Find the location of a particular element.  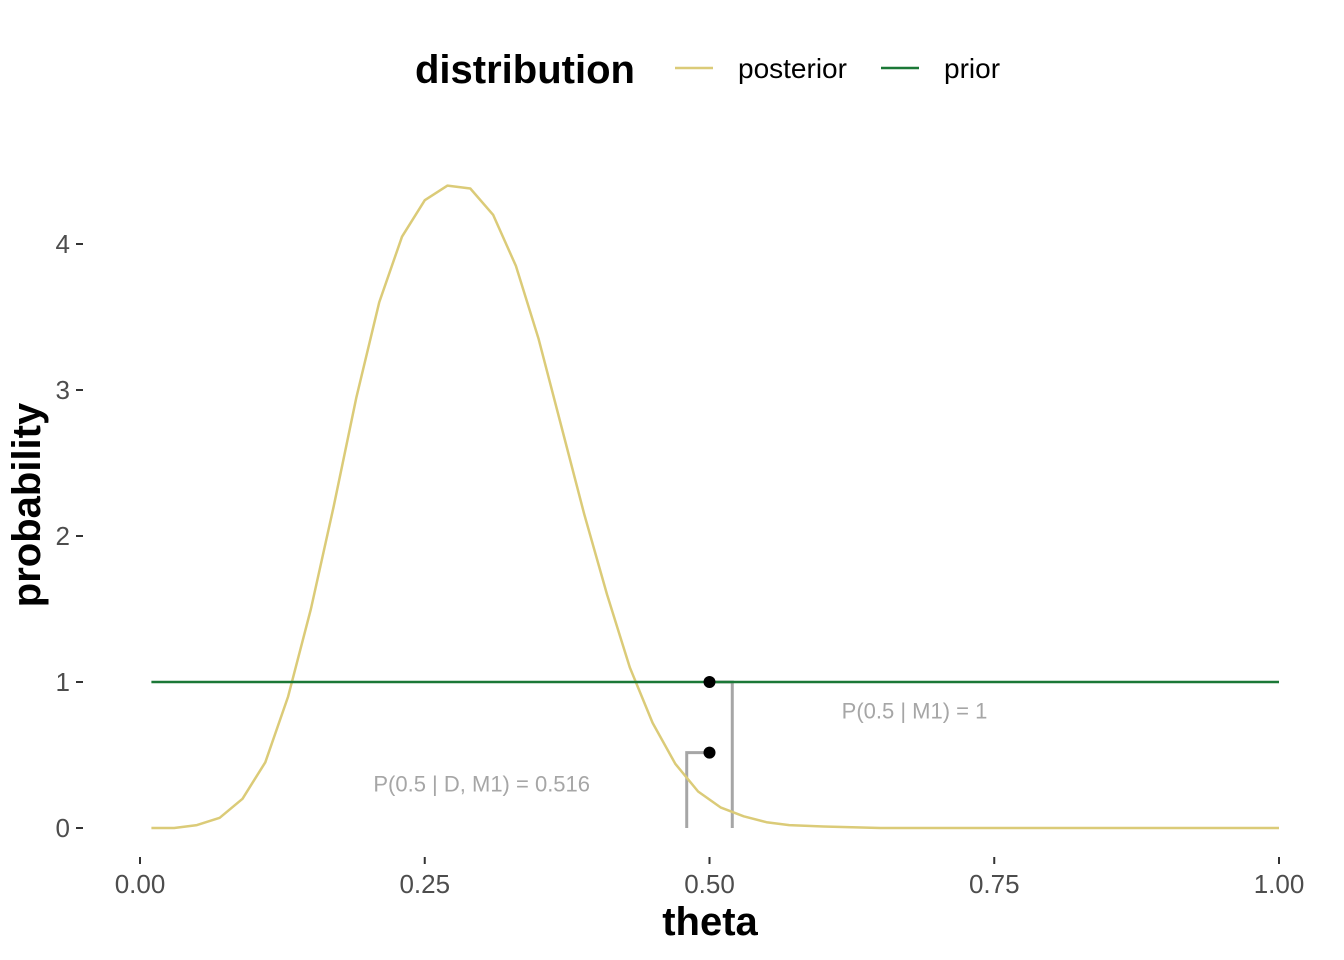

y-tick-label-1: 1 is located at coordinates (63, 682).